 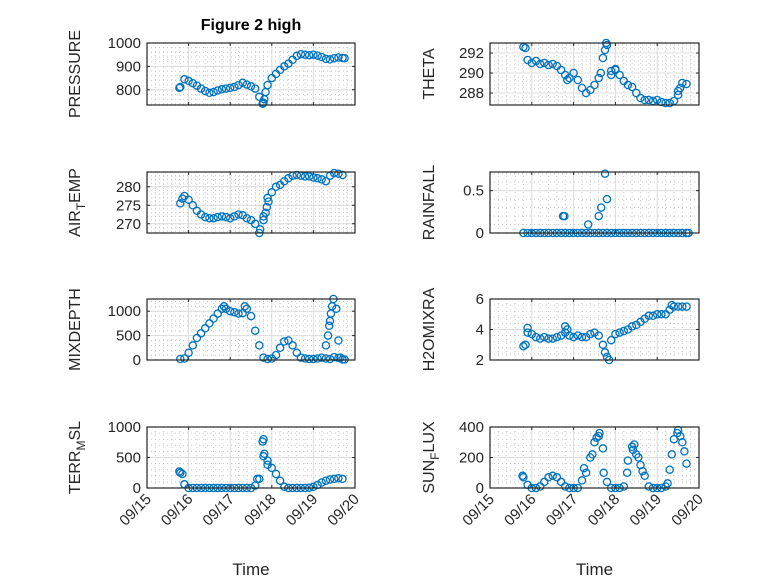 I want to click on y-axis-label-main: H2OMIXRA, so click(x=429, y=329).